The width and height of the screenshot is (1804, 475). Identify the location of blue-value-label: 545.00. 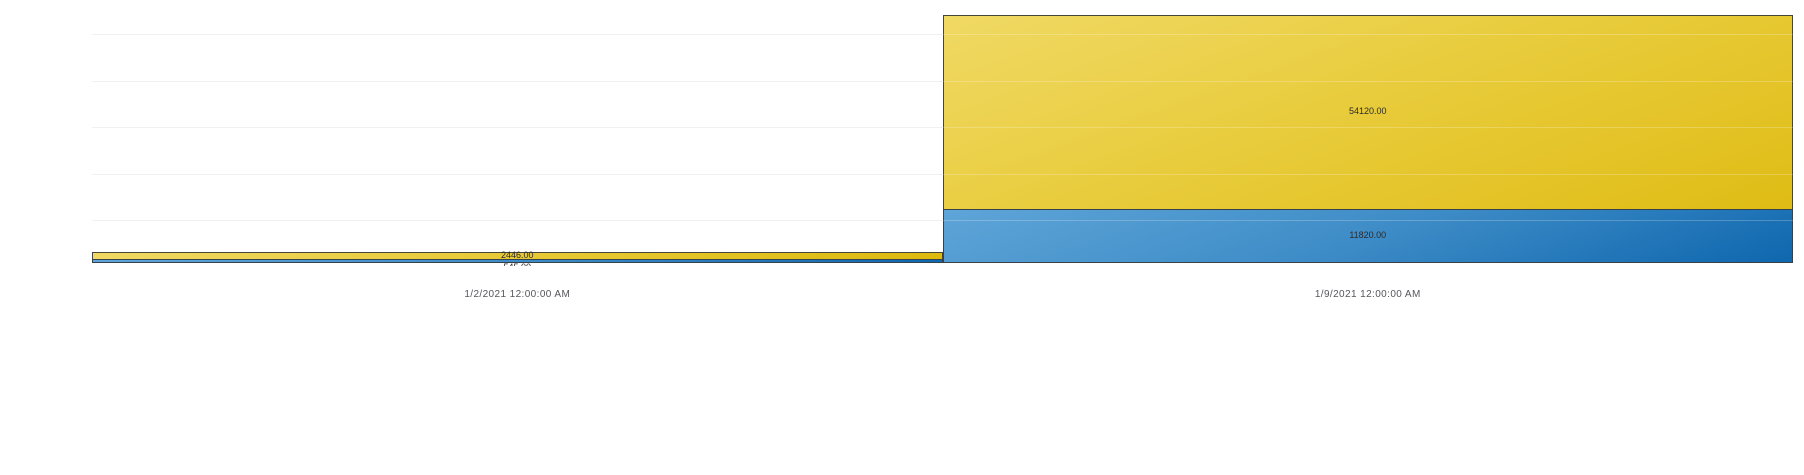
(517, 265).